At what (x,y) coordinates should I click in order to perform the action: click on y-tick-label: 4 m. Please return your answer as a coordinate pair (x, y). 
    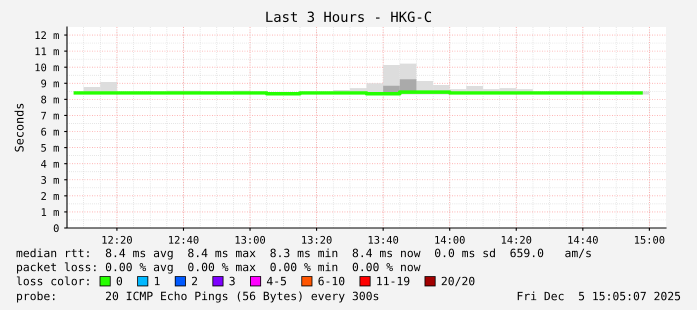
    Looking at the image, I should click on (50, 164).